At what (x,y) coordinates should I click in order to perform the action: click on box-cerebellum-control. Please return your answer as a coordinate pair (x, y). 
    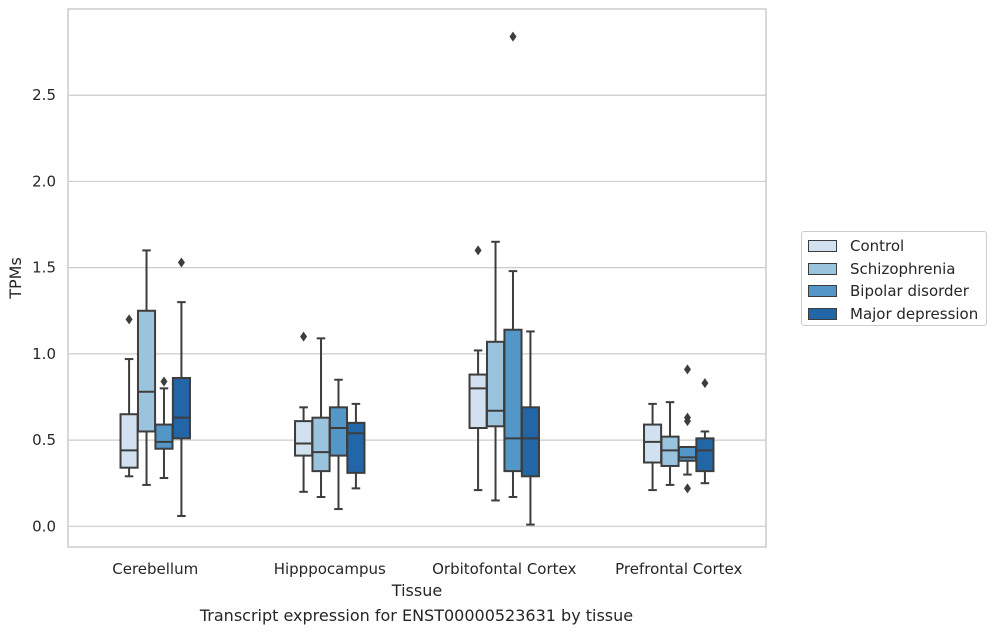
    Looking at the image, I should click on (129, 396).